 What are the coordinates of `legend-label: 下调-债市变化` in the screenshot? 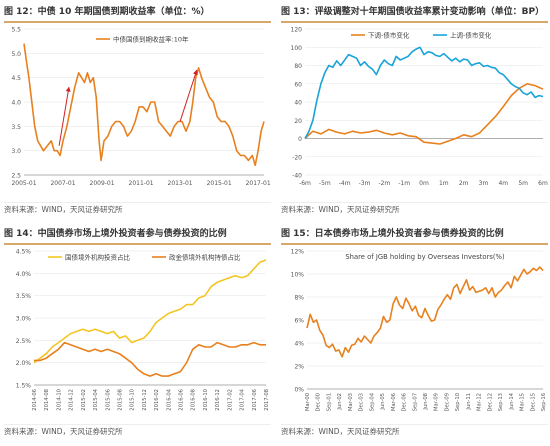 It's located at (389, 35).